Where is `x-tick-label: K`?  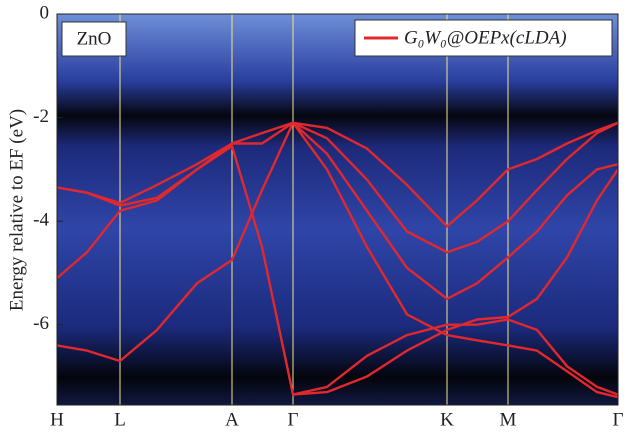
x-tick-label: K is located at coordinates (447, 419).